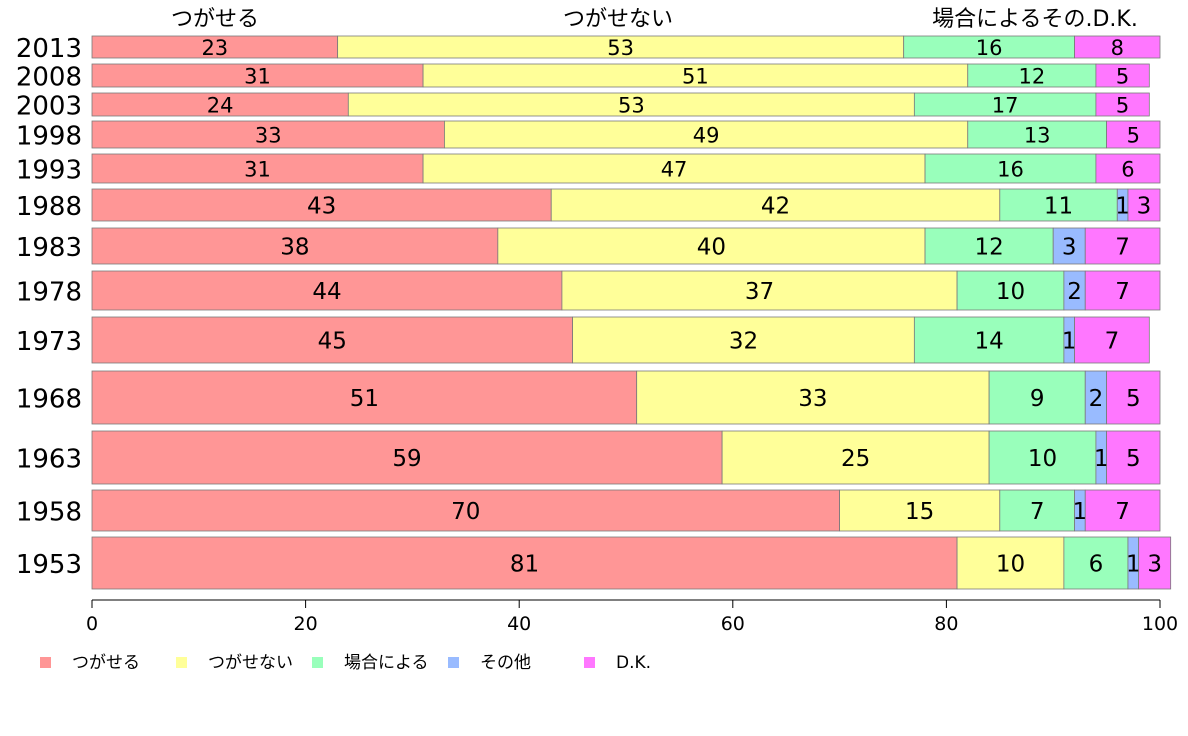 The image size is (1188, 736). I want to click on category-label: 1968, so click(49, 400).